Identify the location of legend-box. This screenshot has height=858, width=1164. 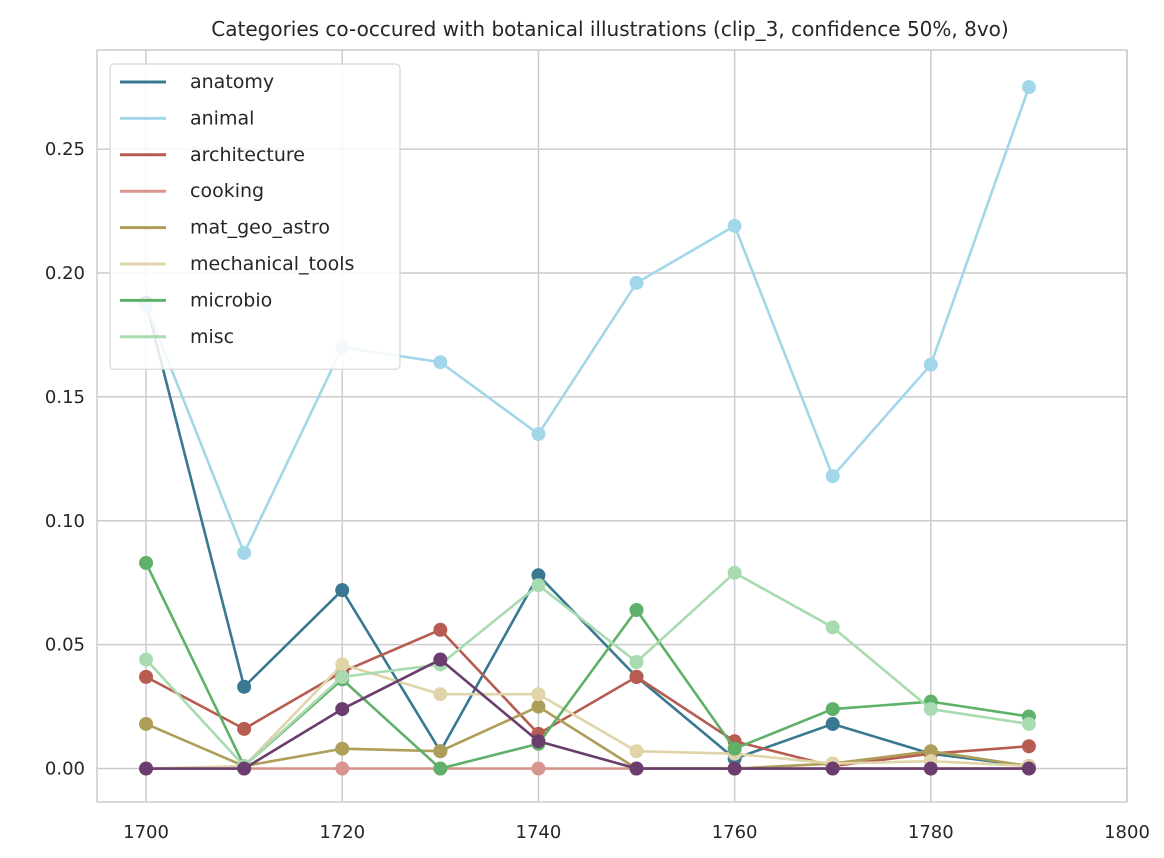
(255, 216).